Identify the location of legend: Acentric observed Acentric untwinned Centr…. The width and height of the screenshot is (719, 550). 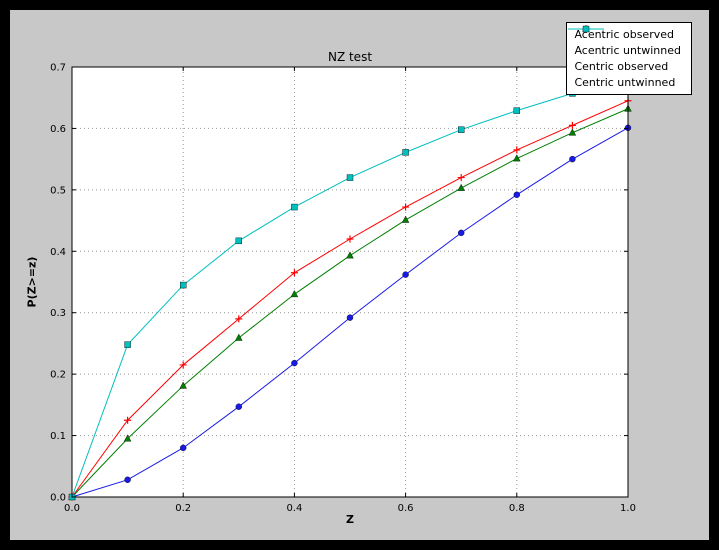
(629, 58).